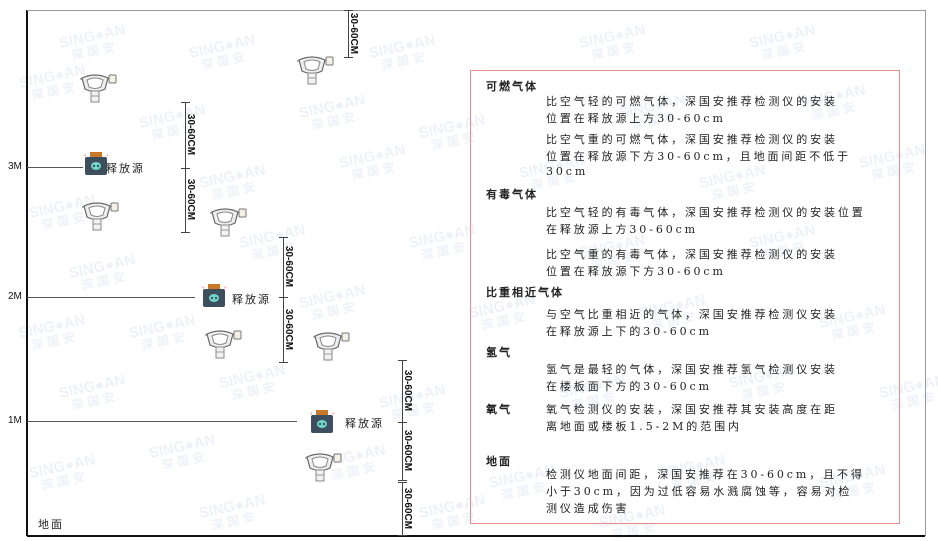 Image resolution: width=938 pixels, height=541 pixels. Describe the element at coordinates (692, 254) in the screenshot. I see `legend-text-line: 比空气重的有毒气体，深国安推荐检测仪的安装` at that location.